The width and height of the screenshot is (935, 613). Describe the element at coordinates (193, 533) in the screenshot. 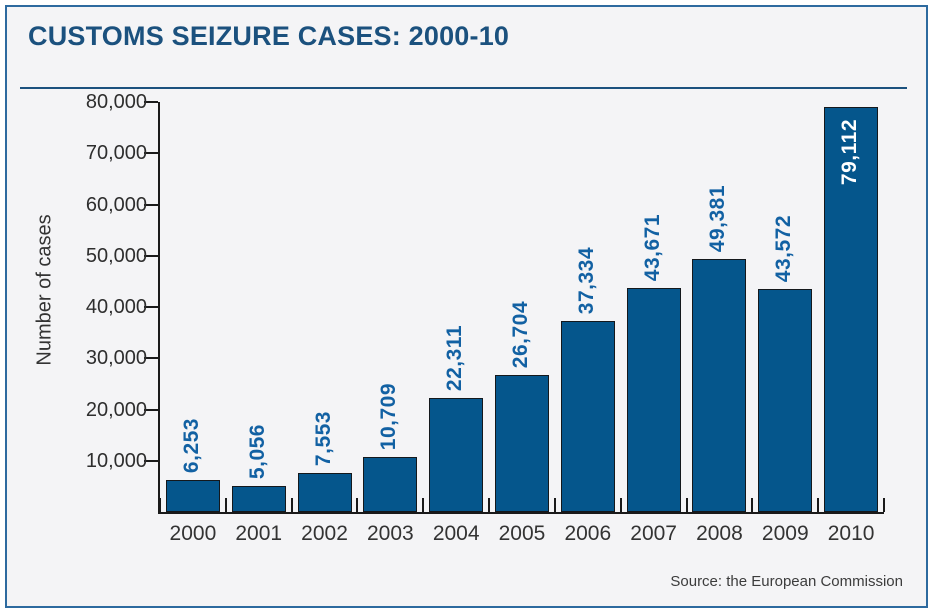

I see `x-axis-tick-label: 2000` at that location.